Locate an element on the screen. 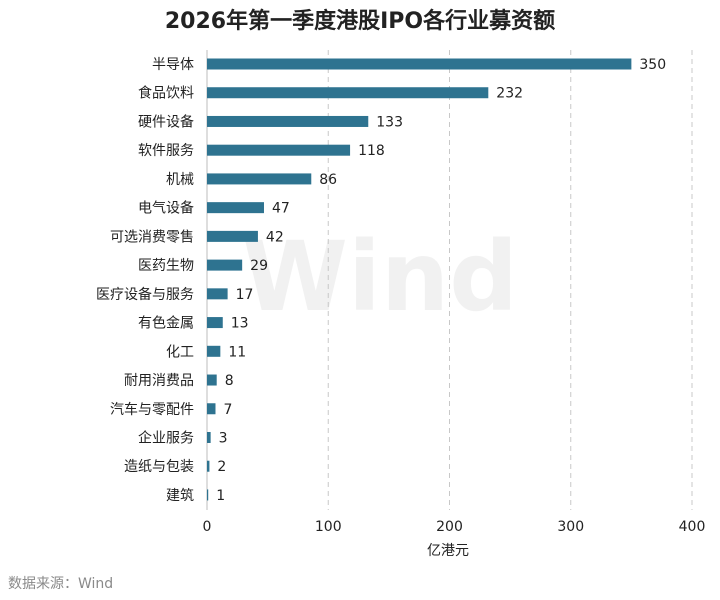 This screenshot has width=720, height=600. category-label: 汽车与零配件 is located at coordinates (152, 409).